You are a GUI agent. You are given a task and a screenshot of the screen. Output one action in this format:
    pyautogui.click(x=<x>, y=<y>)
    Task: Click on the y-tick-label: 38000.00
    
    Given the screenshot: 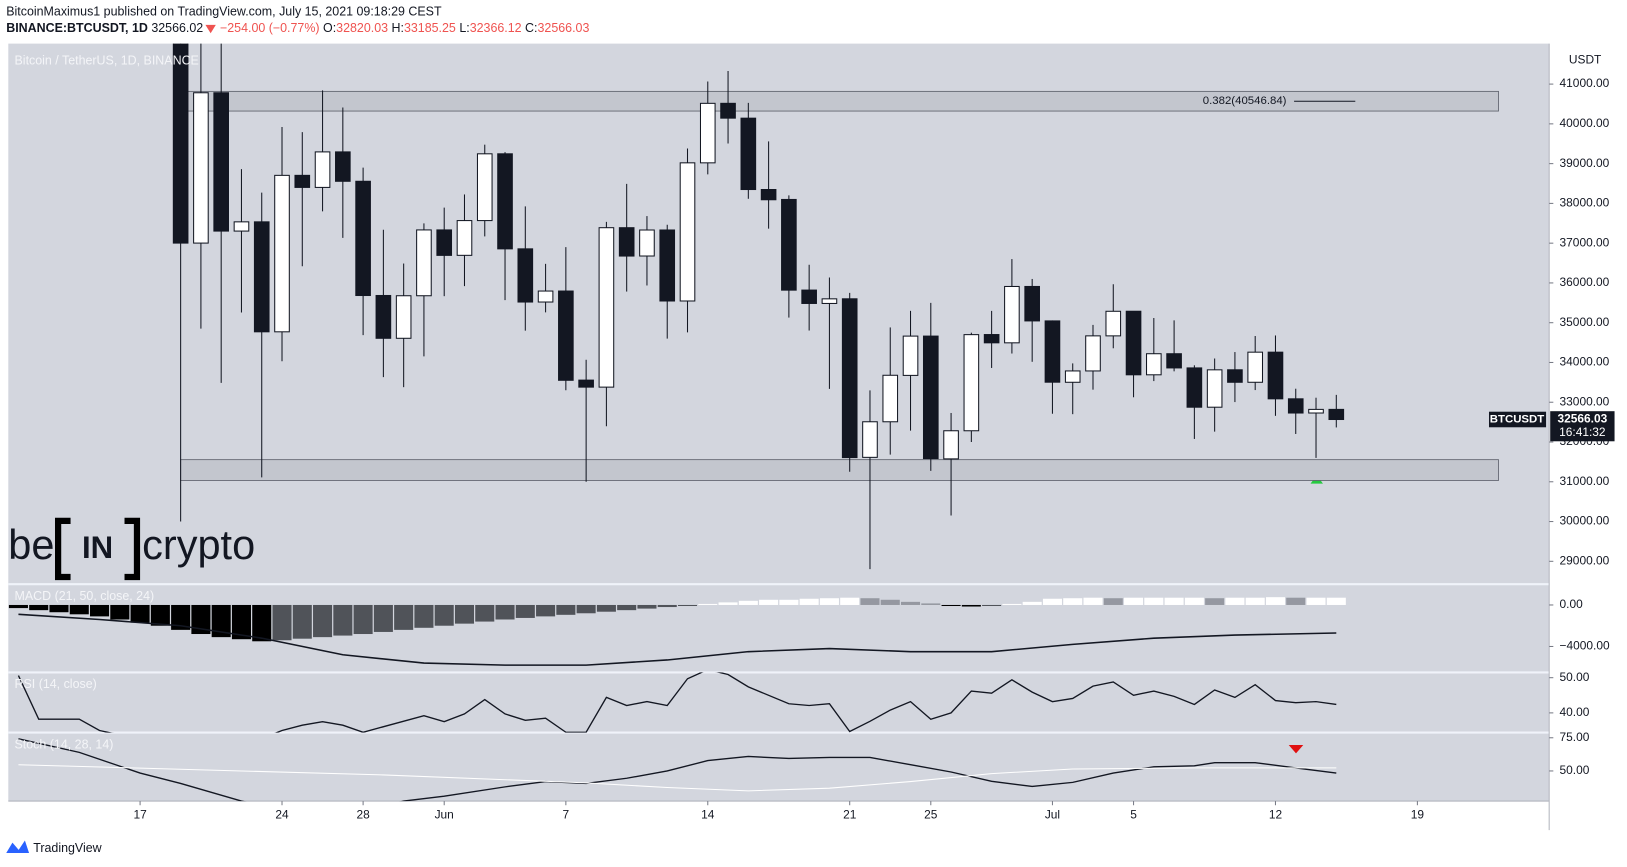 What is the action you would take?
    pyautogui.click(x=1585, y=203)
    